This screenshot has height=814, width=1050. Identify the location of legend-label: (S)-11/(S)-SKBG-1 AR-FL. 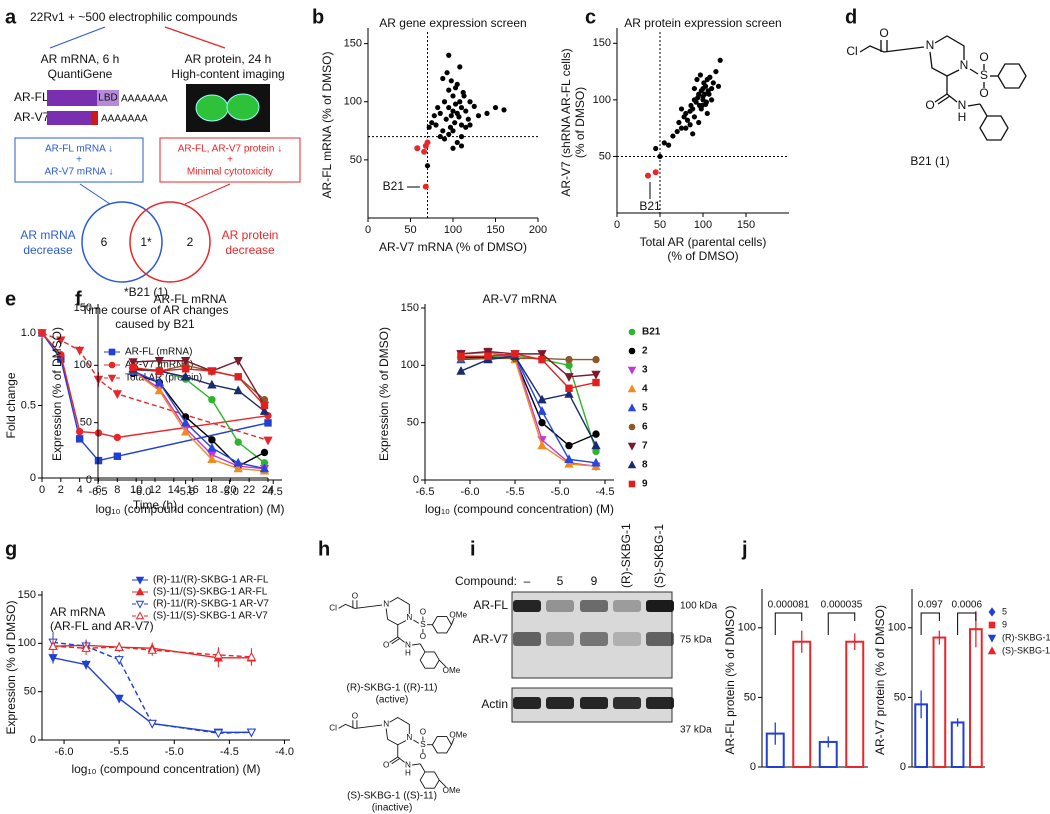
(210, 592).